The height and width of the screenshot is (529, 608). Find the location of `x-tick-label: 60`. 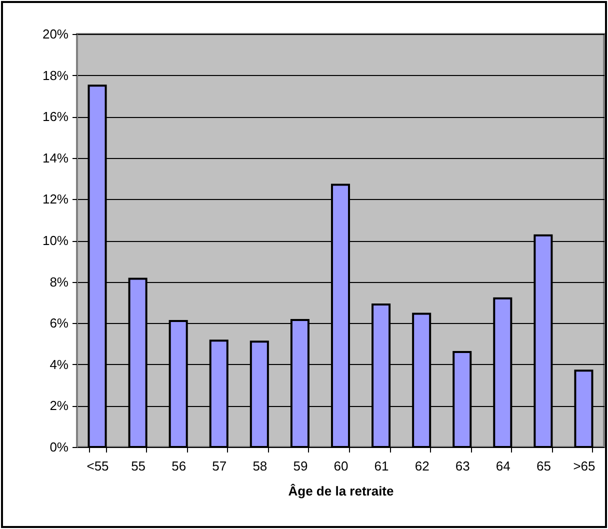

x-tick-label: 60 is located at coordinates (341, 466).